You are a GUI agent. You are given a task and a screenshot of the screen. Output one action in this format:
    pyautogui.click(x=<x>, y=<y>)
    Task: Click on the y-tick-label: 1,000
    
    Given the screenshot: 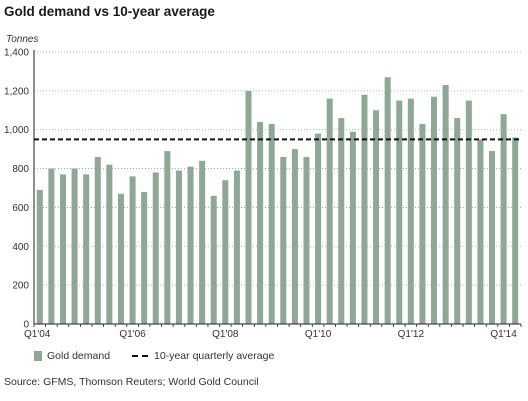 What is the action you would take?
    pyautogui.click(x=16, y=130)
    